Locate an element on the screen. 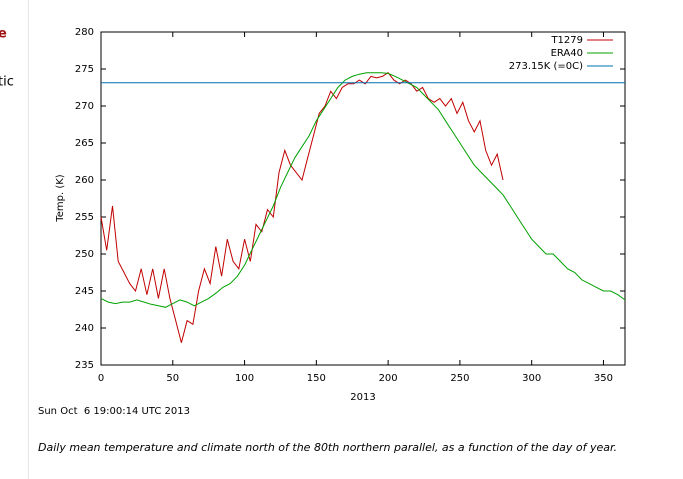  y-axis-label: Temp. (K) is located at coordinates (60, 198).